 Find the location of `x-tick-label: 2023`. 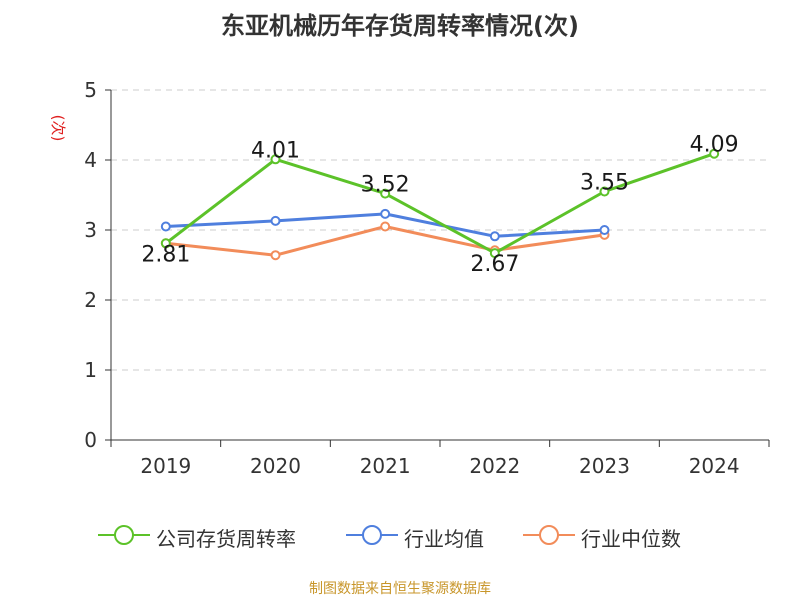

x-tick-label: 2023 is located at coordinates (604, 466).